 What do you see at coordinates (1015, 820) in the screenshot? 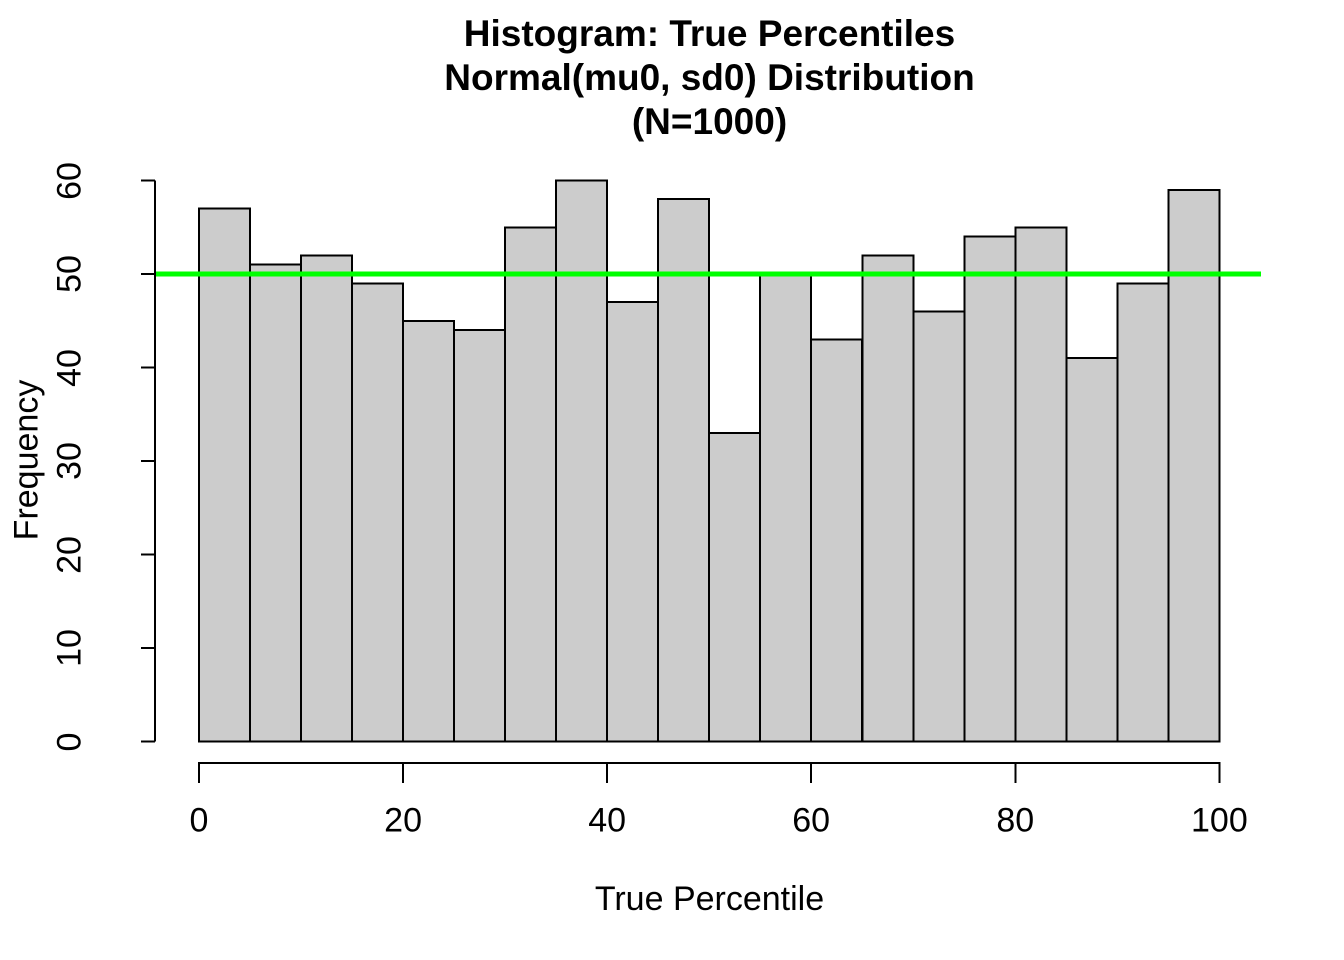
I see `x-tick-label: 80` at bounding box center [1015, 820].